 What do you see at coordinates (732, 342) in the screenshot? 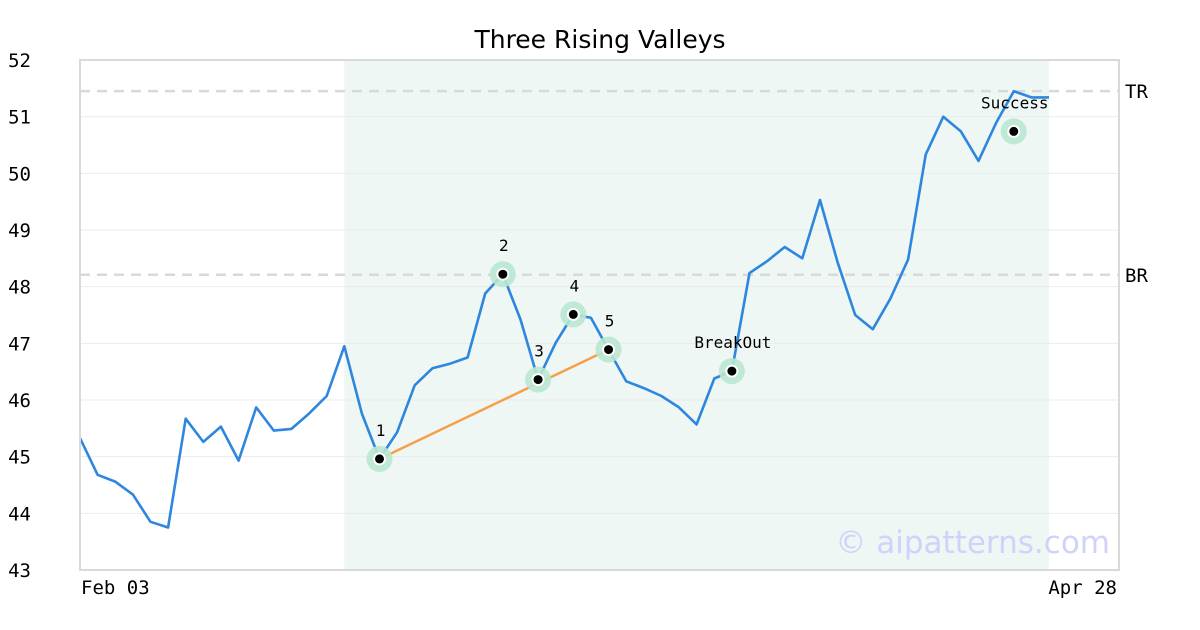
I see `point-label: BreakOut` at bounding box center [732, 342].